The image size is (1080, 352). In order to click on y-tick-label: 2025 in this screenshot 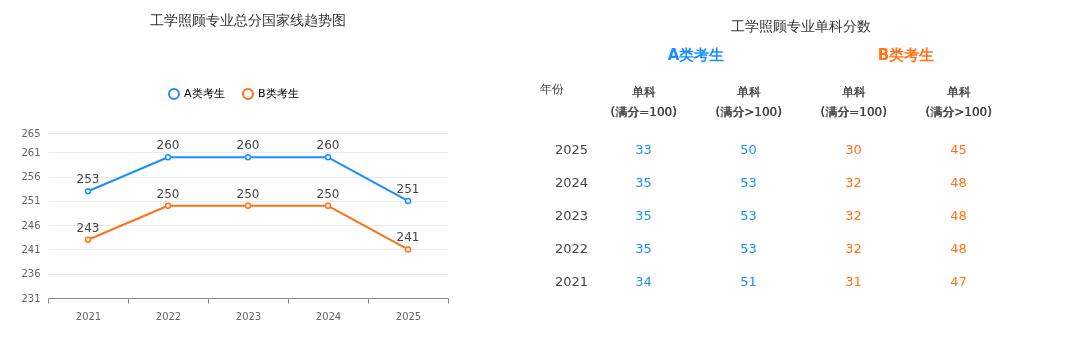, I will do `click(571, 149)`.